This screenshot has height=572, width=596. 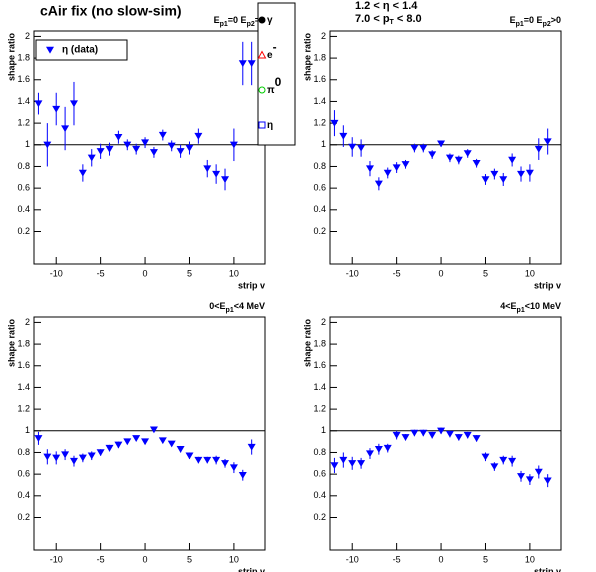 What do you see at coordinates (80, 50) in the screenshot?
I see `legend-label: η (data)` at bounding box center [80, 50].